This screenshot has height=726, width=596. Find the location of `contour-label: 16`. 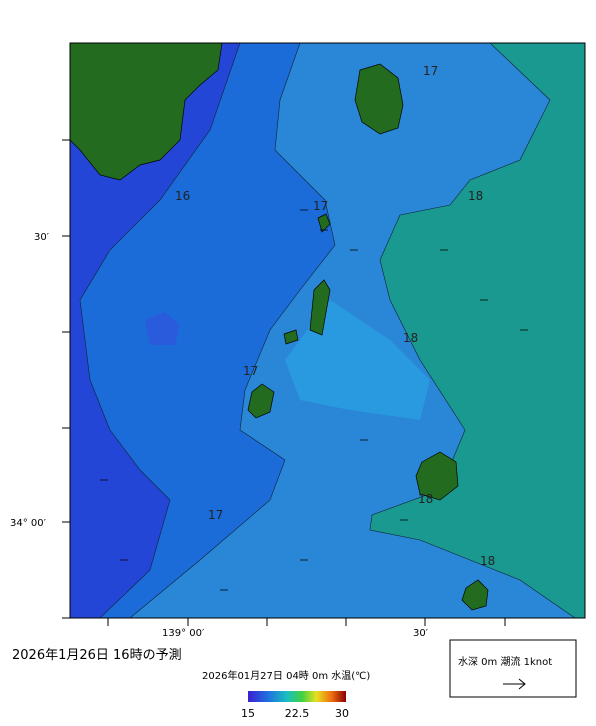

contour-label: 16 is located at coordinates (182, 196).